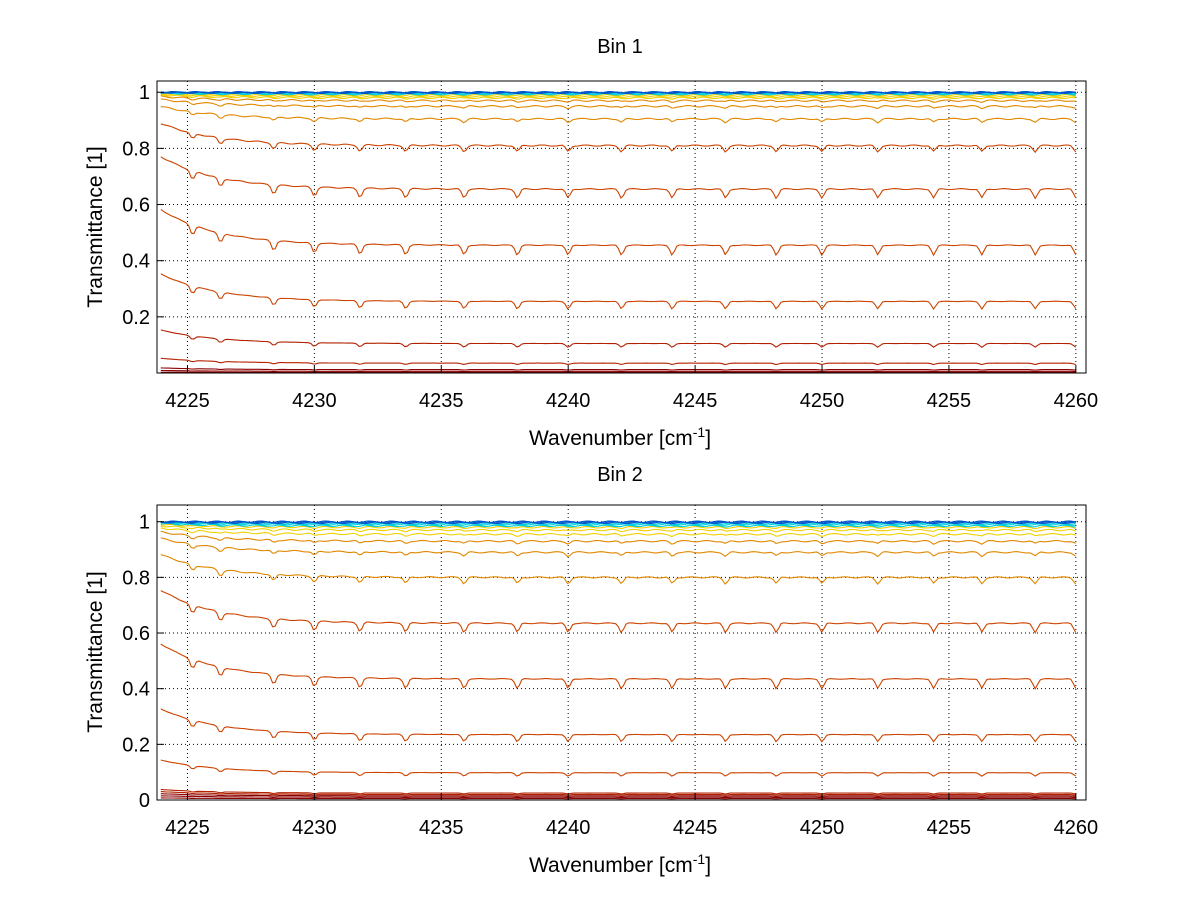 The width and height of the screenshot is (1200, 901). What do you see at coordinates (95, 651) in the screenshot?
I see `y-axis-label-bin-2: Transmittance [1]` at bounding box center [95, 651].